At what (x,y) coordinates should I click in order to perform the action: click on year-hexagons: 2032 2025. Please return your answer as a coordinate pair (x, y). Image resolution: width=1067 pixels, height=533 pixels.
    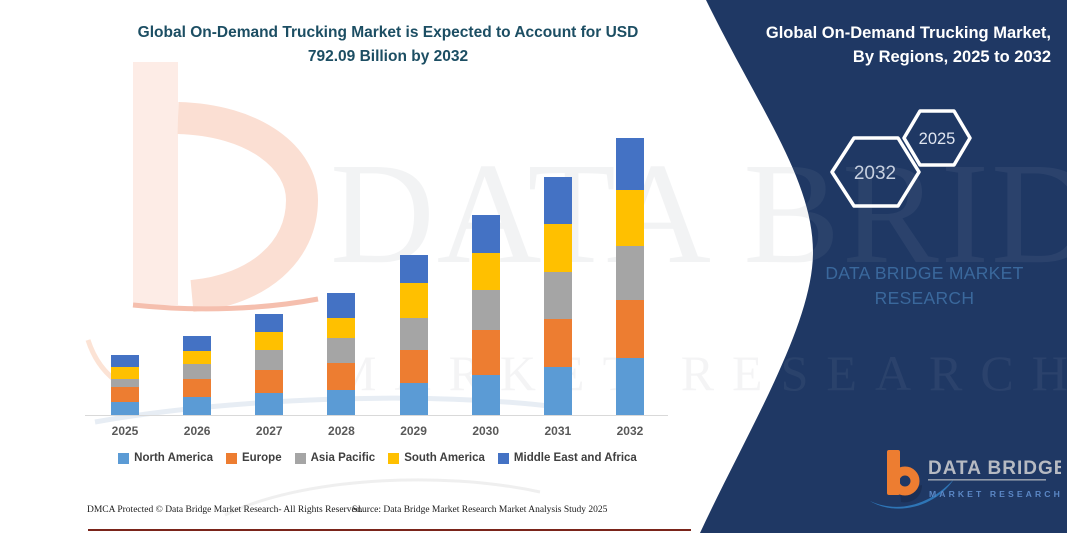
    Looking at the image, I should click on (901, 158).